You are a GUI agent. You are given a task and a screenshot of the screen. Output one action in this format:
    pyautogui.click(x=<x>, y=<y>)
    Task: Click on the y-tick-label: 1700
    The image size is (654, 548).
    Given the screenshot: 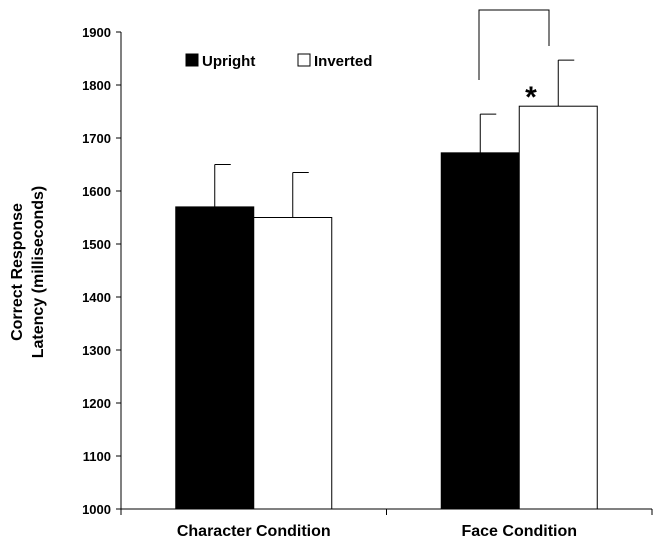 What is the action you would take?
    pyautogui.click(x=96, y=138)
    